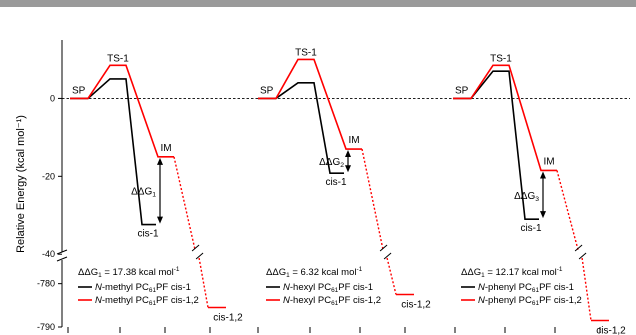 The image size is (636, 335). Describe the element at coordinates (46, 284) in the screenshot. I see `y-tick-label-3: -780` at that location.